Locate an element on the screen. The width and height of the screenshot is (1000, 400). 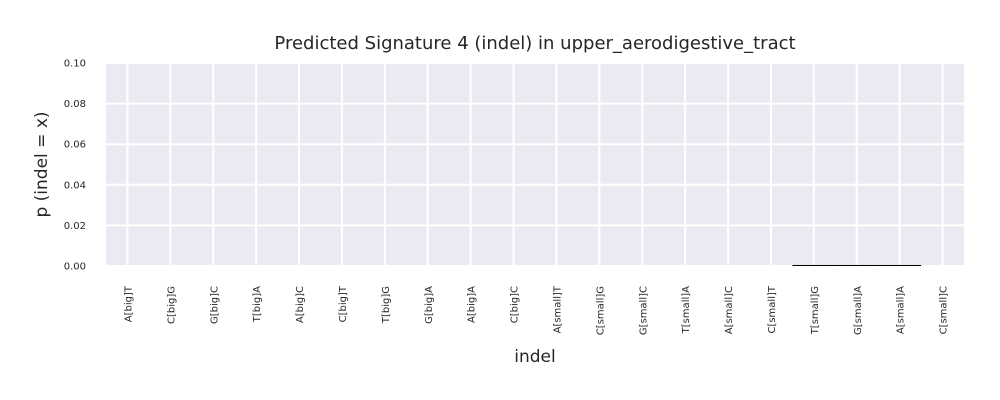
x-tick-label: A[small]A is located at coordinates (901, 310).